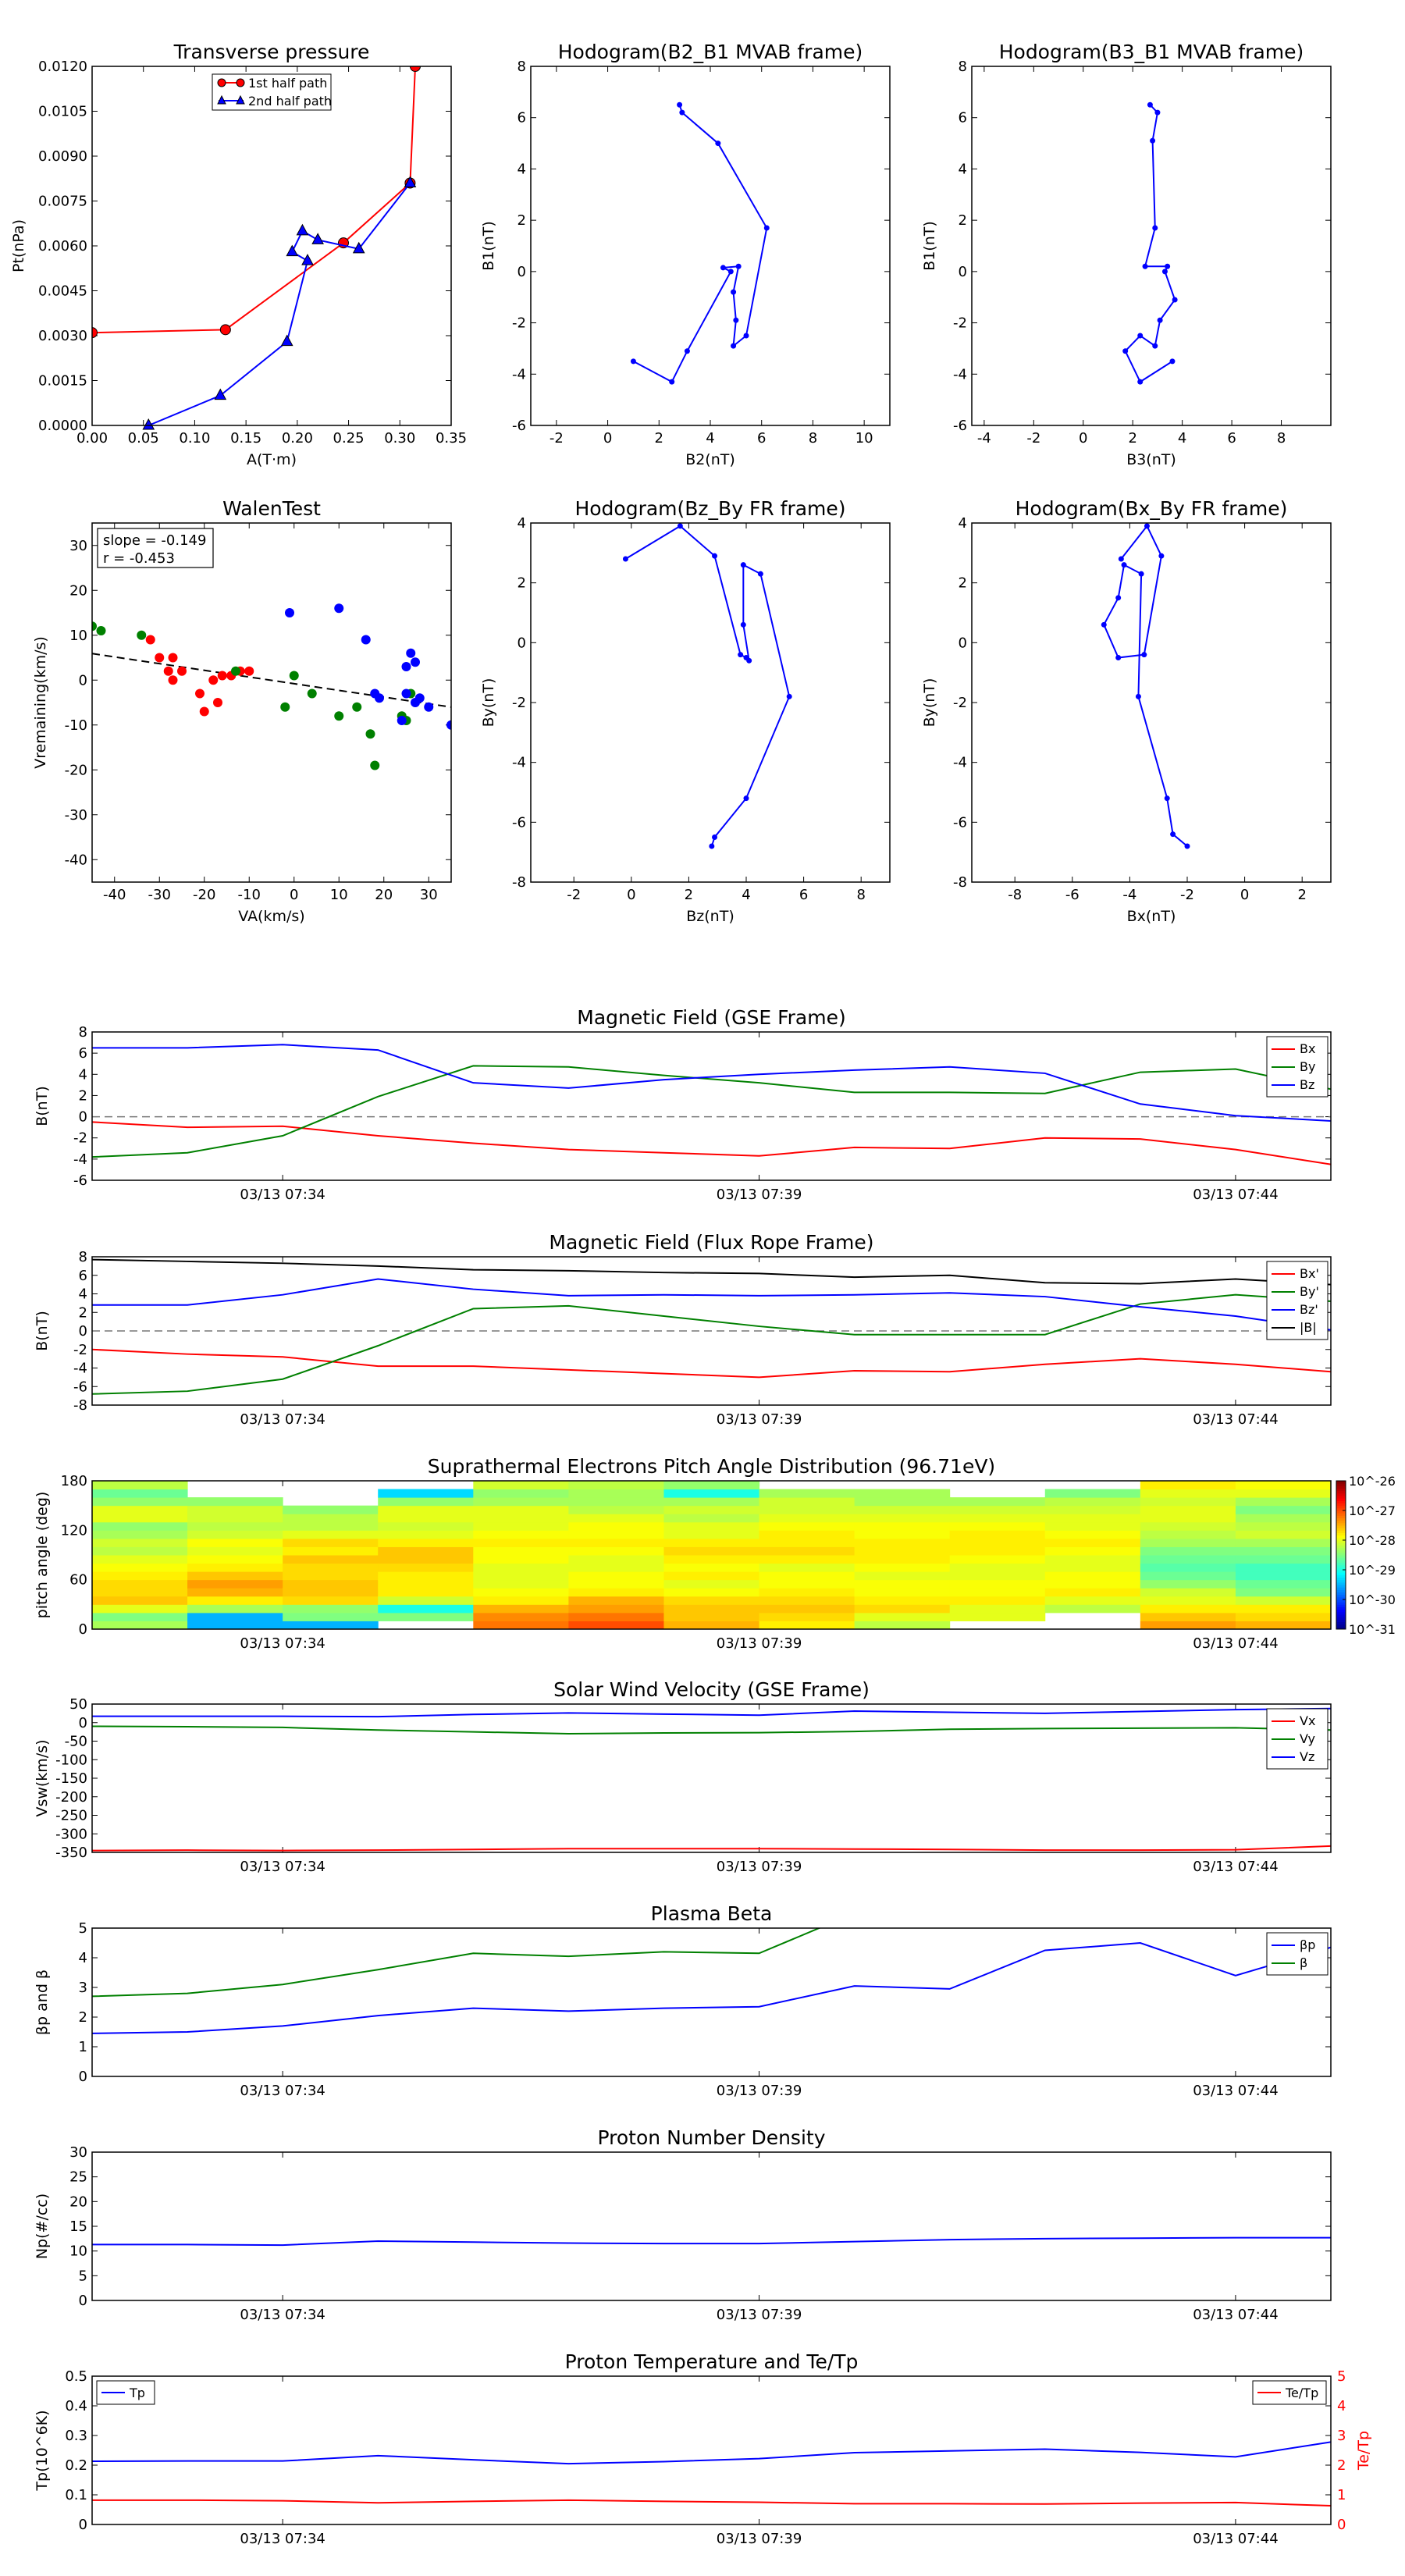 The height and width of the screenshot is (2576, 1405). I want to click on colorbar: 10^-26 10^-27 10^-28 10^-29 10^-30 10^-31, so click(1366, 1555).